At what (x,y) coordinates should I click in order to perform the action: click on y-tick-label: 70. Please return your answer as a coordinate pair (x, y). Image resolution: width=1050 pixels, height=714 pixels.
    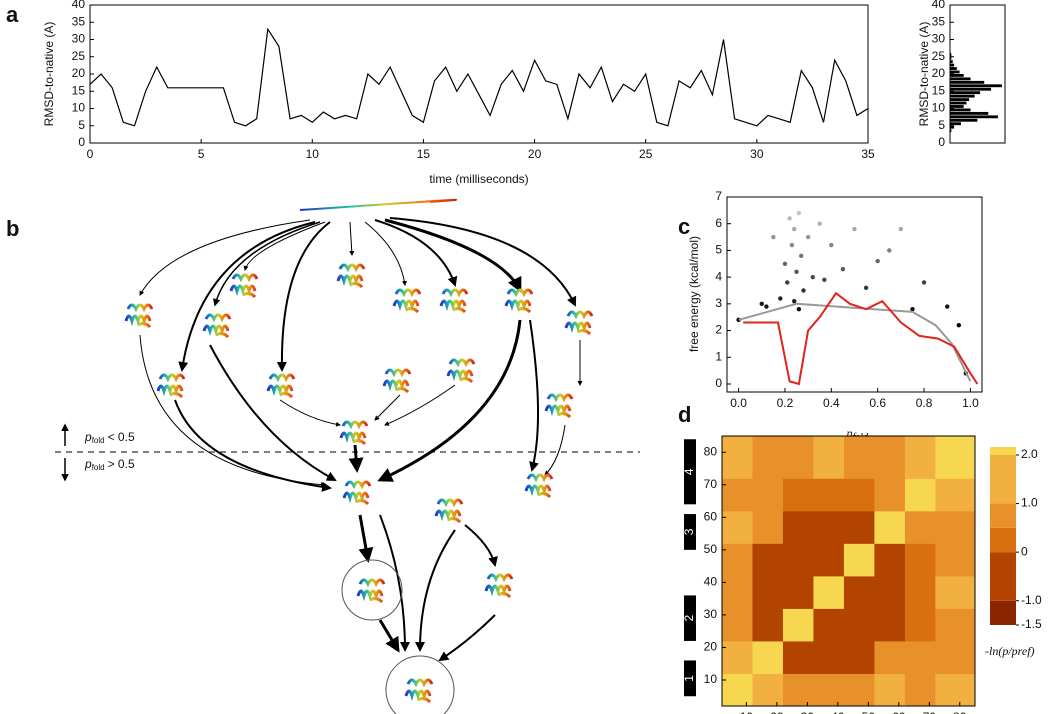
    Looking at the image, I should click on (711, 484).